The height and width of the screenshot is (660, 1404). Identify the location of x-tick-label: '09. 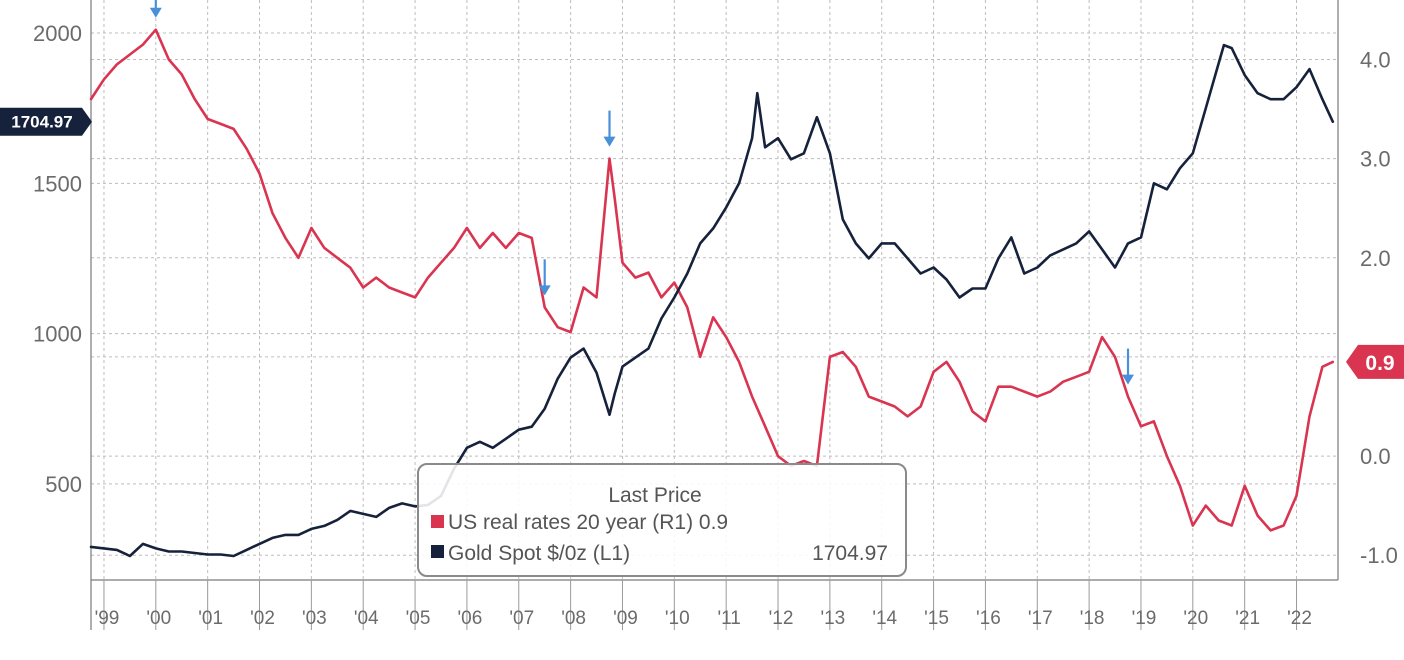
(625, 618).